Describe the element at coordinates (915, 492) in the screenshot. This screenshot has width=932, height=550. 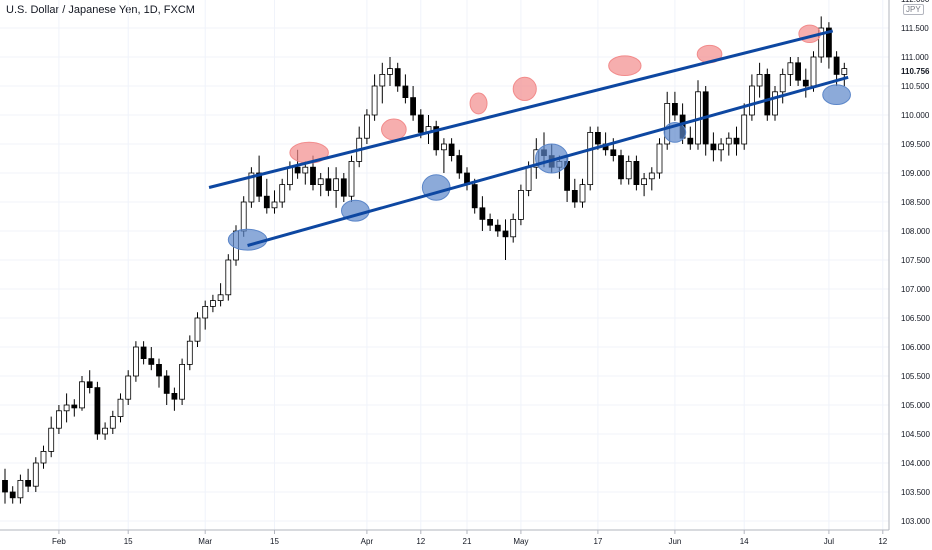
I see `y-tick-label: 103.500` at that location.